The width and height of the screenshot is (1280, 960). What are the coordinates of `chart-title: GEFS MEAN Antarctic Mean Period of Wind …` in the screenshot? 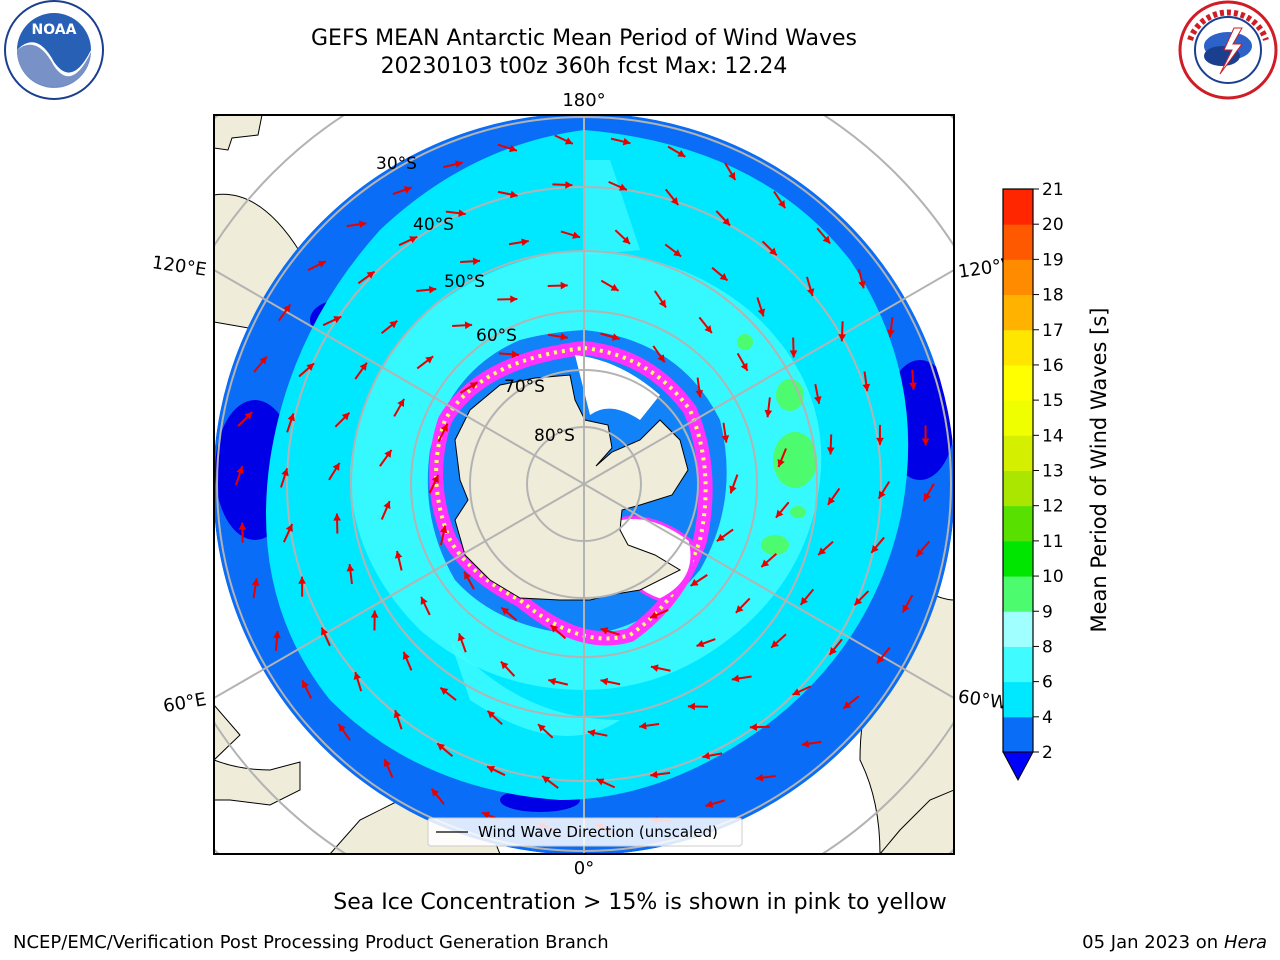 It's located at (584, 38).